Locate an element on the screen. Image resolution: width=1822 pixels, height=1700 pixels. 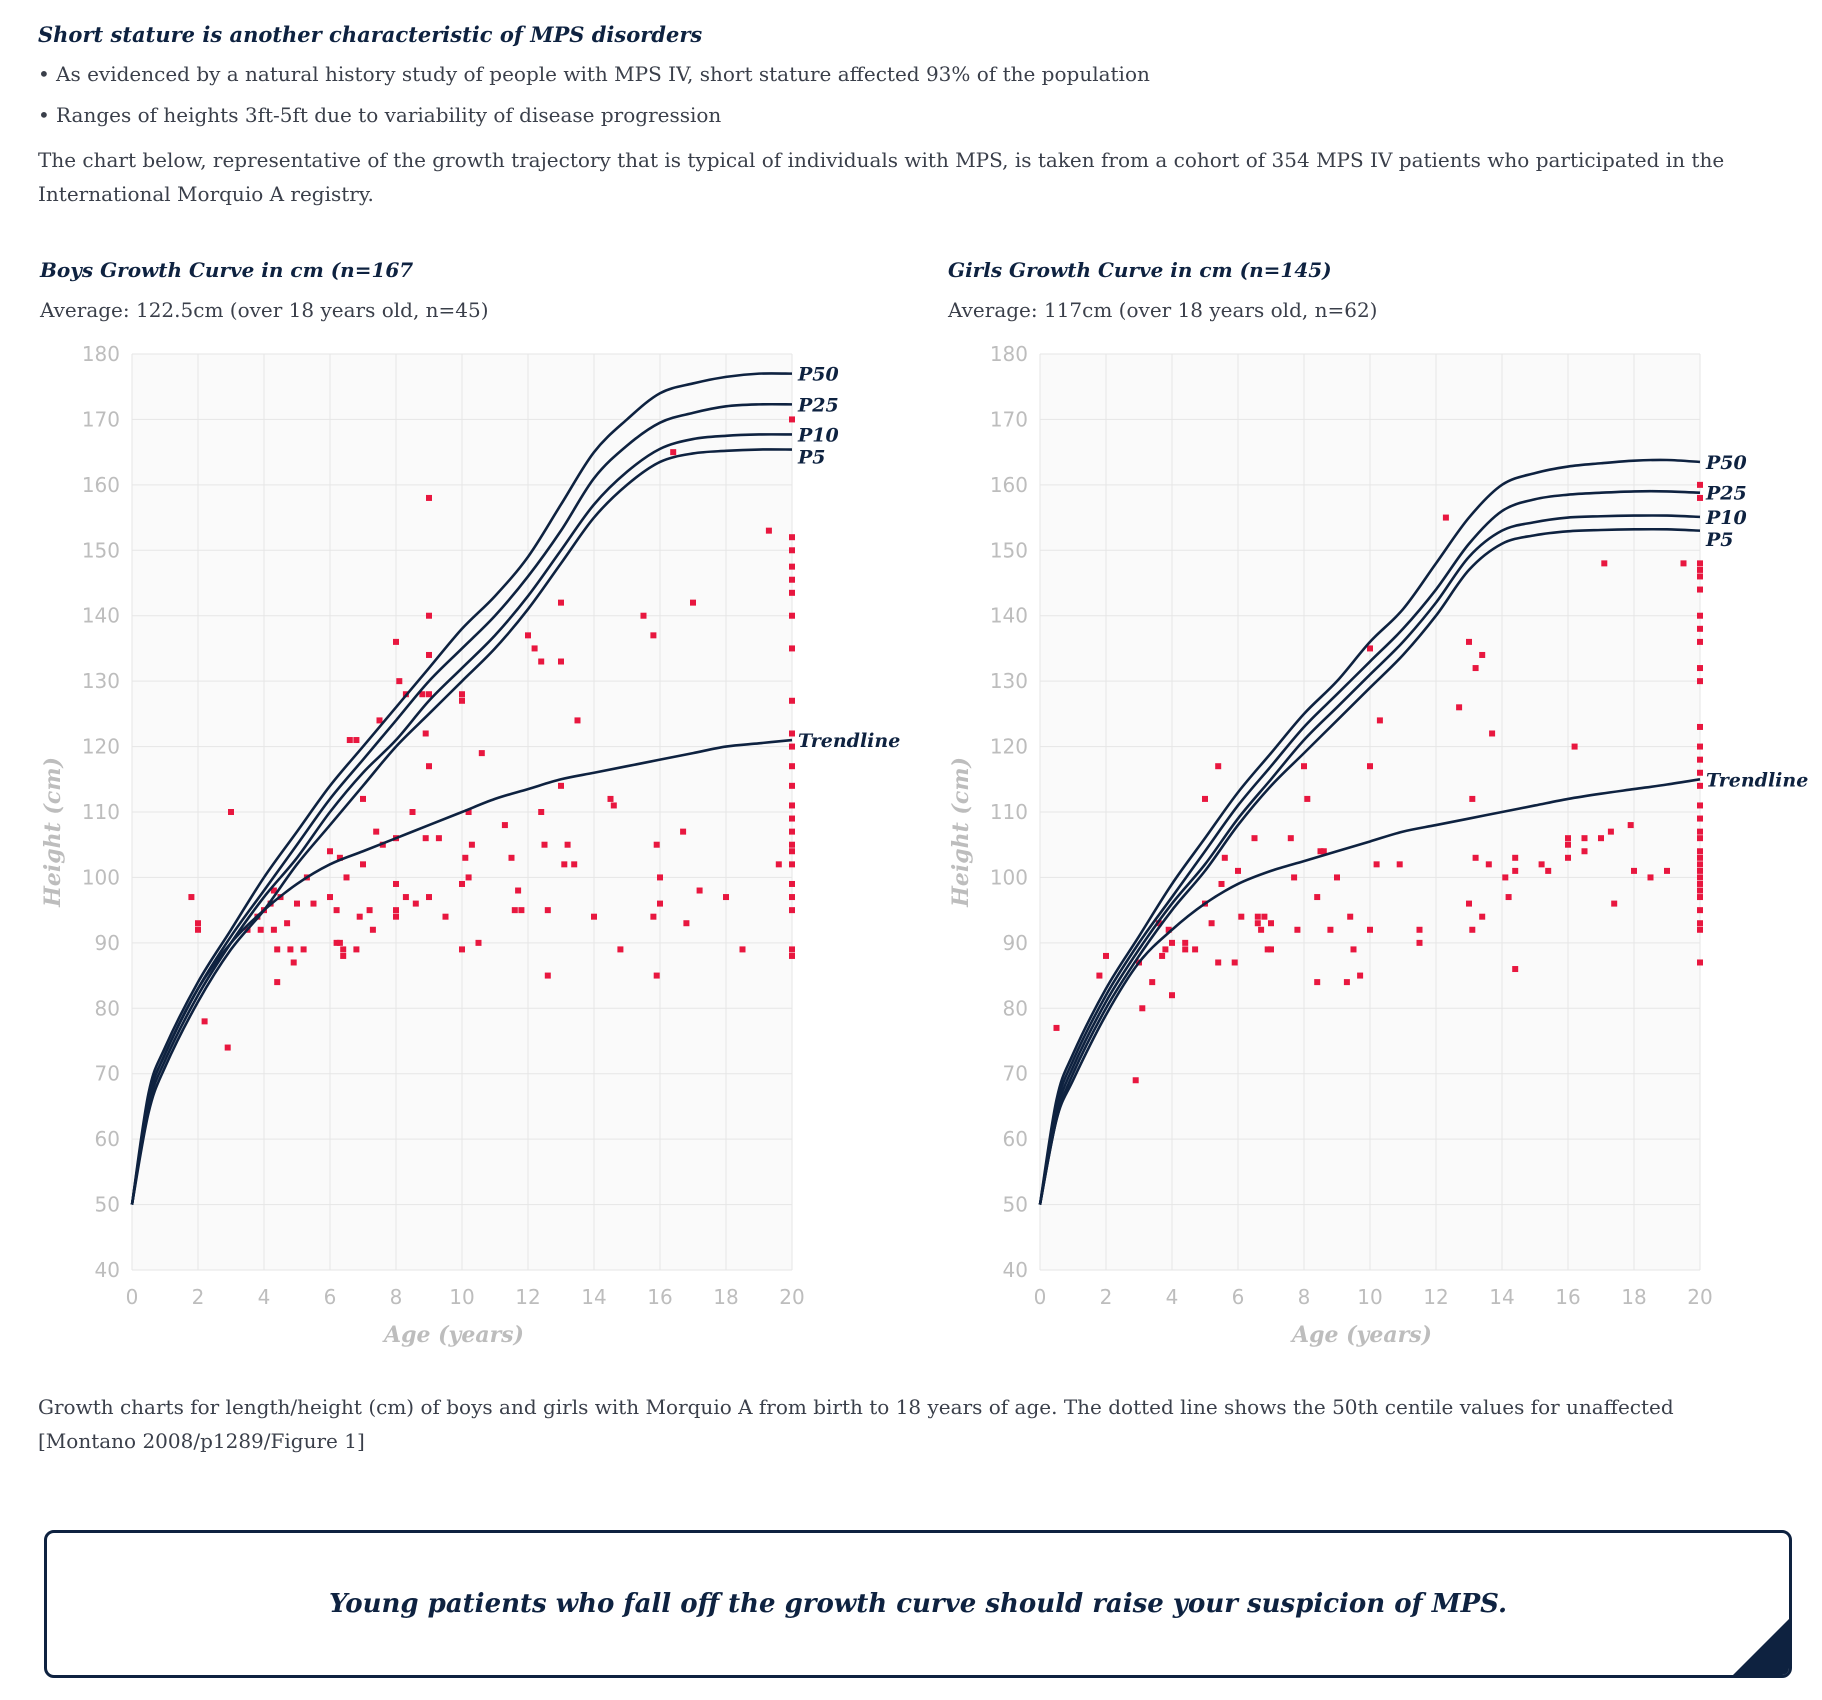
curve-trendline is located at coordinates (1369, 991).